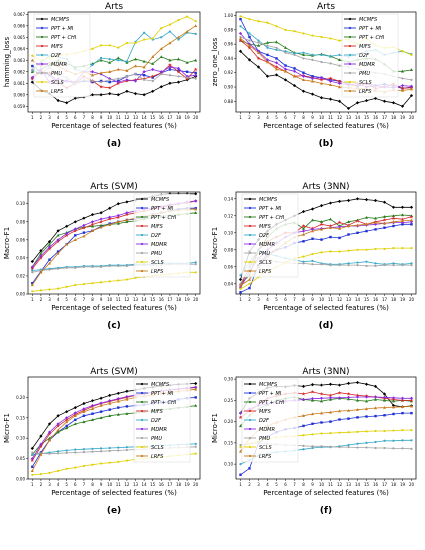  I want to click on y-tick-label: 0.10, so click(228, 464).